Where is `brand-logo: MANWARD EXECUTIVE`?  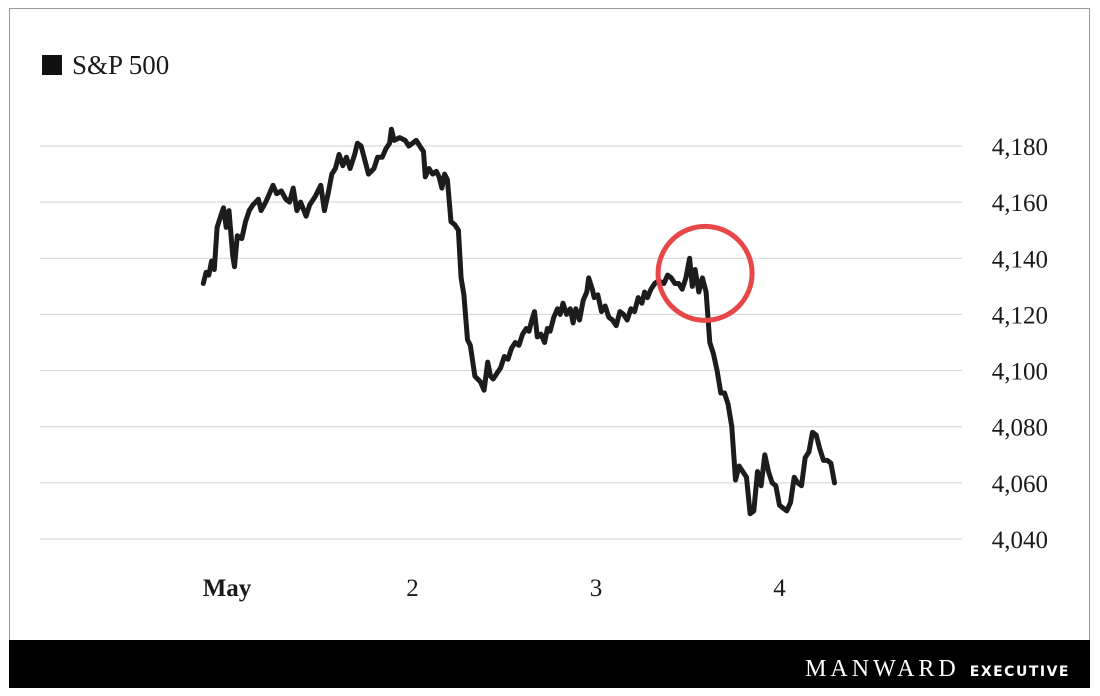 brand-logo: MANWARD EXECUTIVE is located at coordinates (937, 669).